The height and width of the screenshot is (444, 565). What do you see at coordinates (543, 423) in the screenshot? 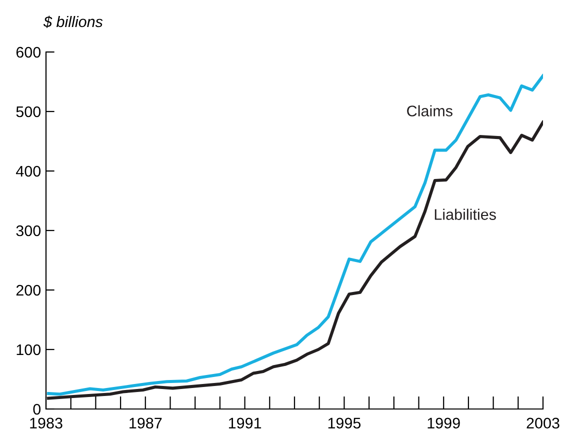
I see `x-tick-label: 2003` at bounding box center [543, 423].